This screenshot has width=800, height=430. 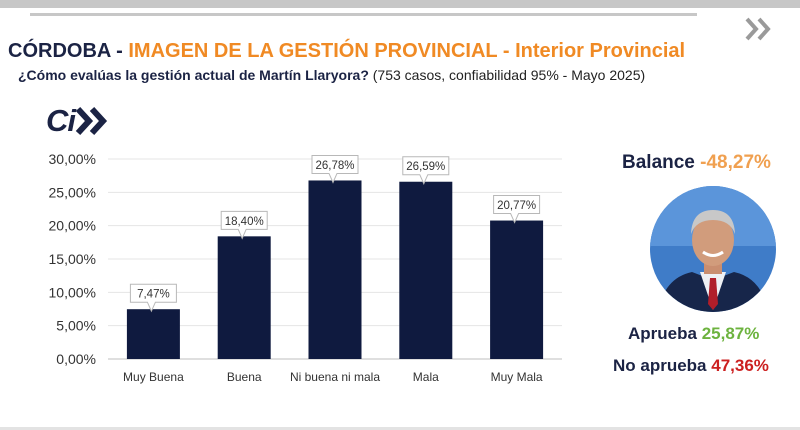 What do you see at coordinates (72, 292) in the screenshot?
I see `y-tick-label: 10,00%` at bounding box center [72, 292].